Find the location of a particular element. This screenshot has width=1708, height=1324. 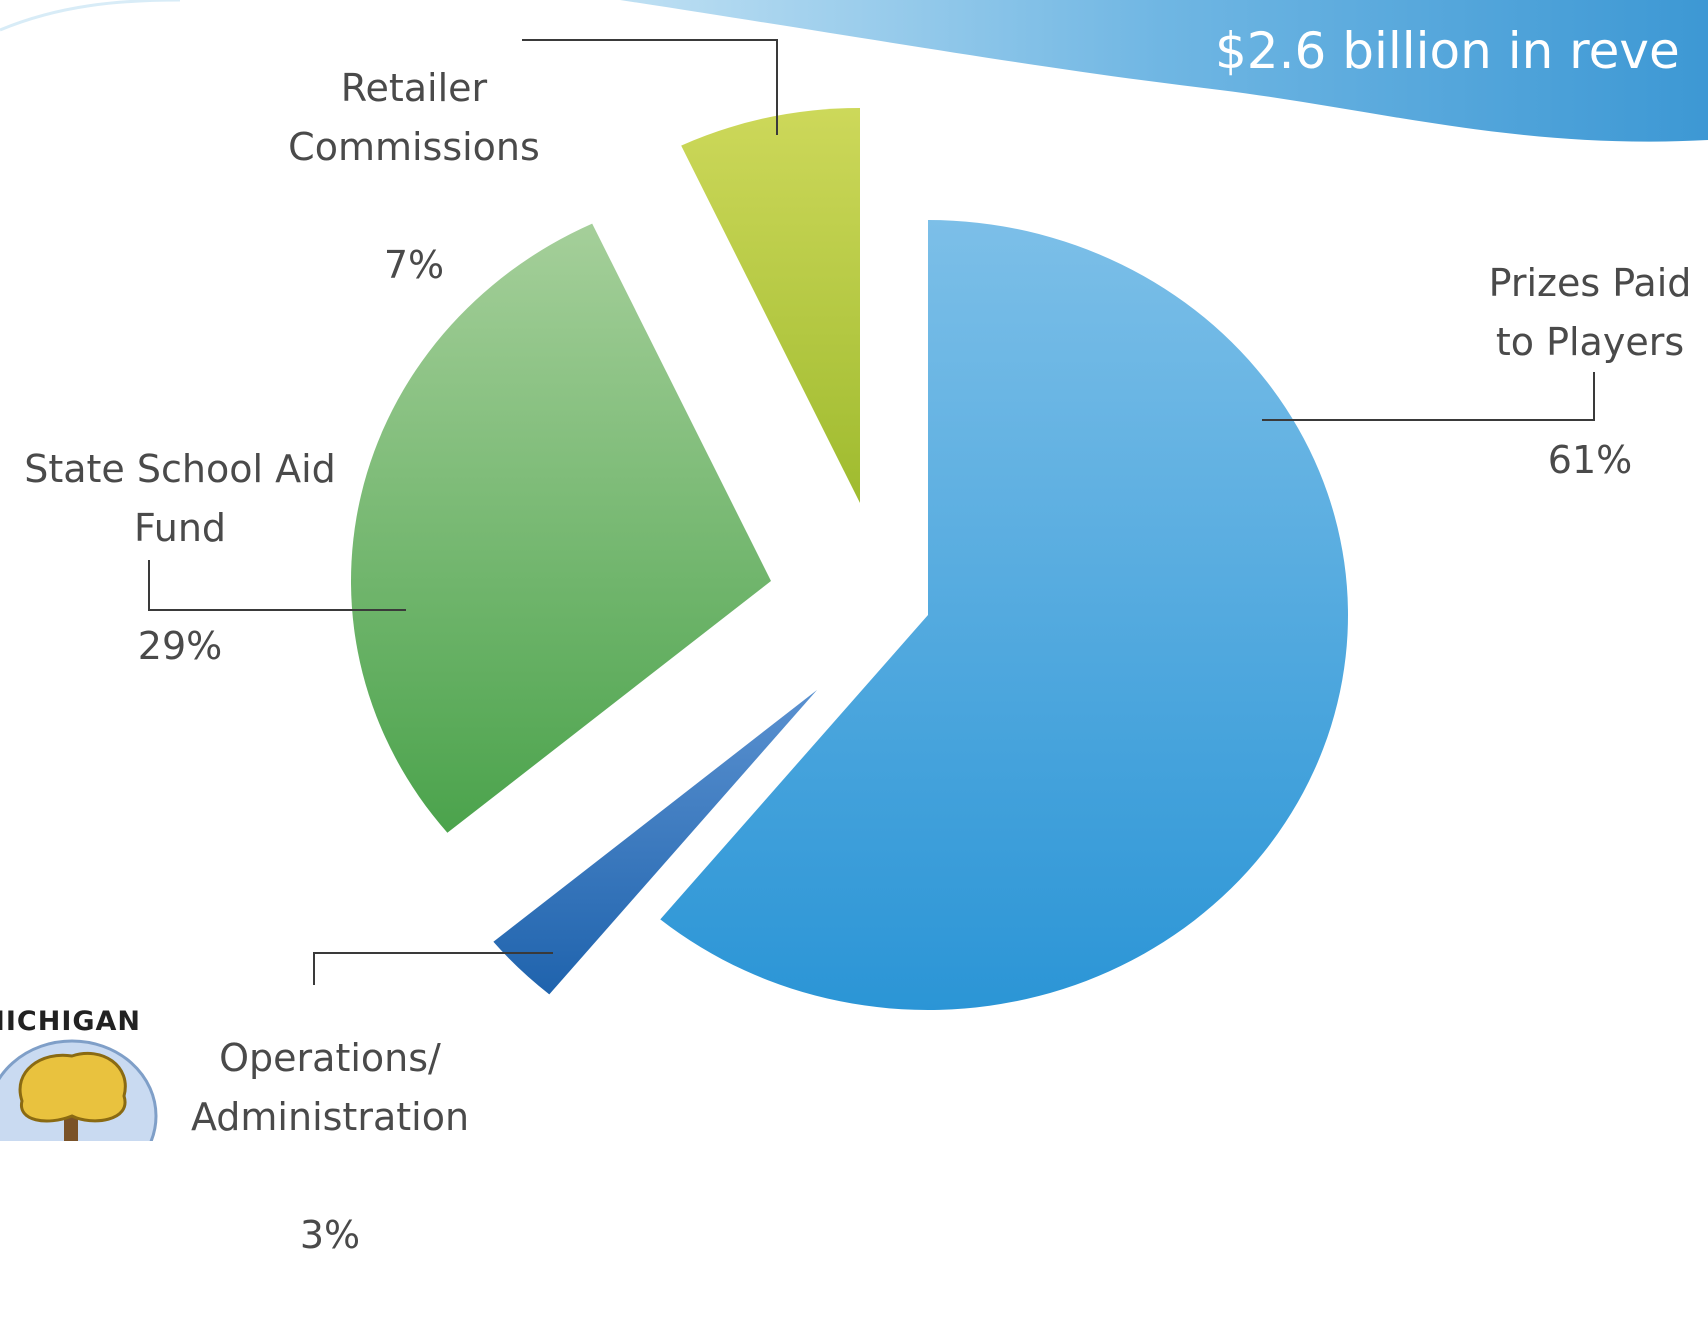

leader-line-prizes is located at coordinates (1428, 396).